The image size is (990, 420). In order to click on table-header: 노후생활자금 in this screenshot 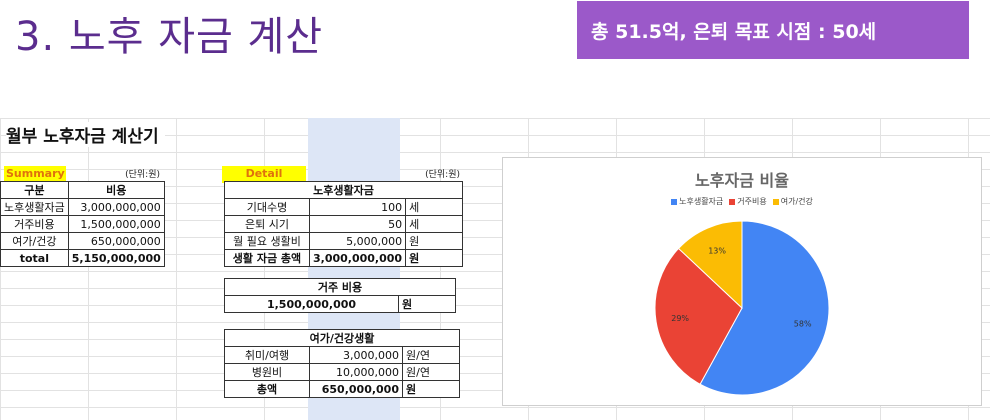, I will do `click(343, 190)`.